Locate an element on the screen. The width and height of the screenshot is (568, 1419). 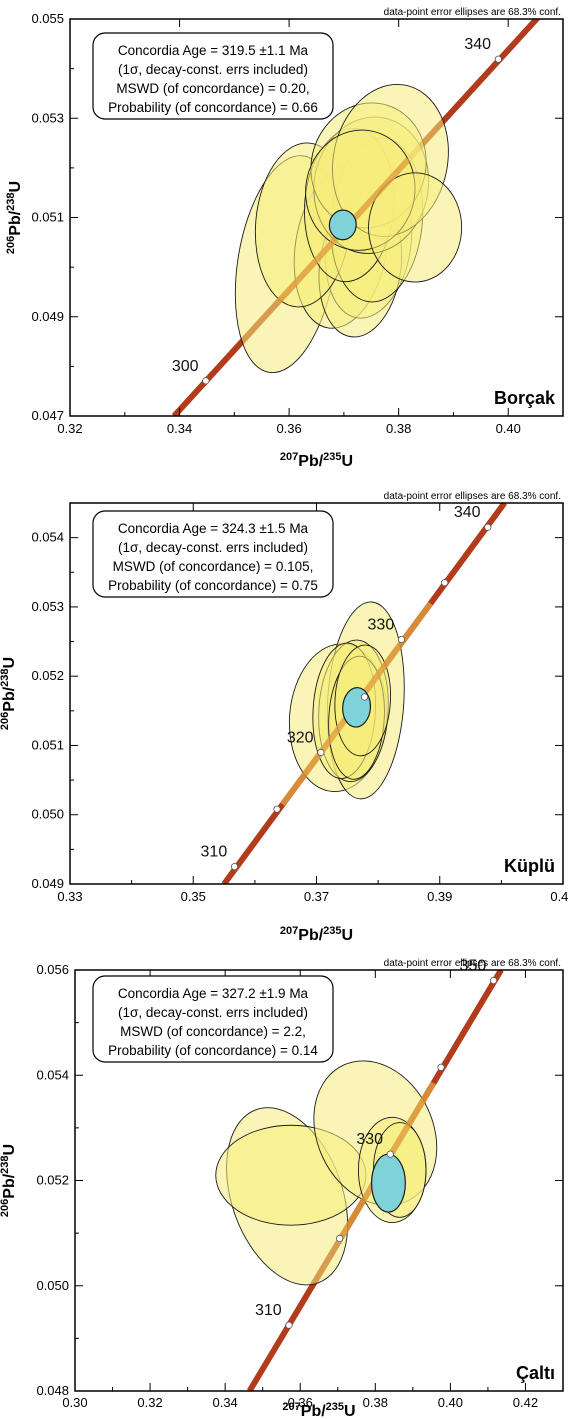
x-tick-label: 0.35 is located at coordinates (193, 896).